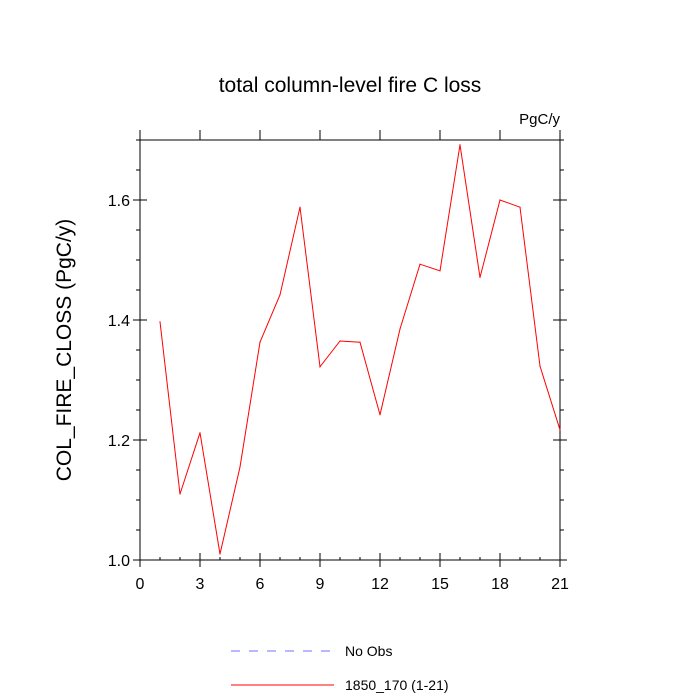 The height and width of the screenshot is (700, 700). I want to click on x-tick-label: 18, so click(500, 584).